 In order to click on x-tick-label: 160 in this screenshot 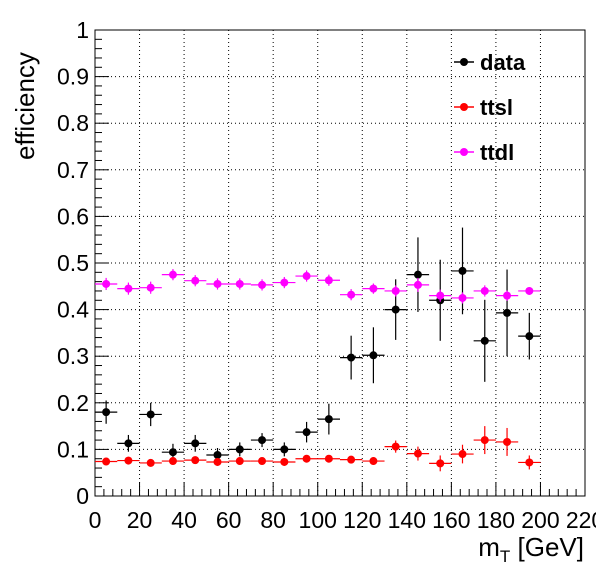, I will do `click(451, 520)`.